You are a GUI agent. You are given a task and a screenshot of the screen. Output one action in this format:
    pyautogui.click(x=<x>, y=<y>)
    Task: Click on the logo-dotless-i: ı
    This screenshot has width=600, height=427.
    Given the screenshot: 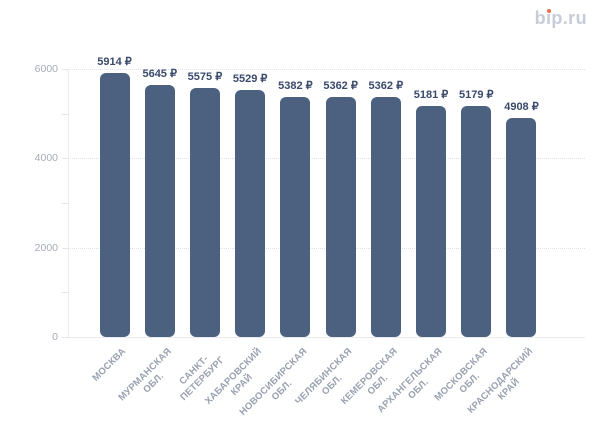 What is the action you would take?
    pyautogui.click(x=548, y=18)
    